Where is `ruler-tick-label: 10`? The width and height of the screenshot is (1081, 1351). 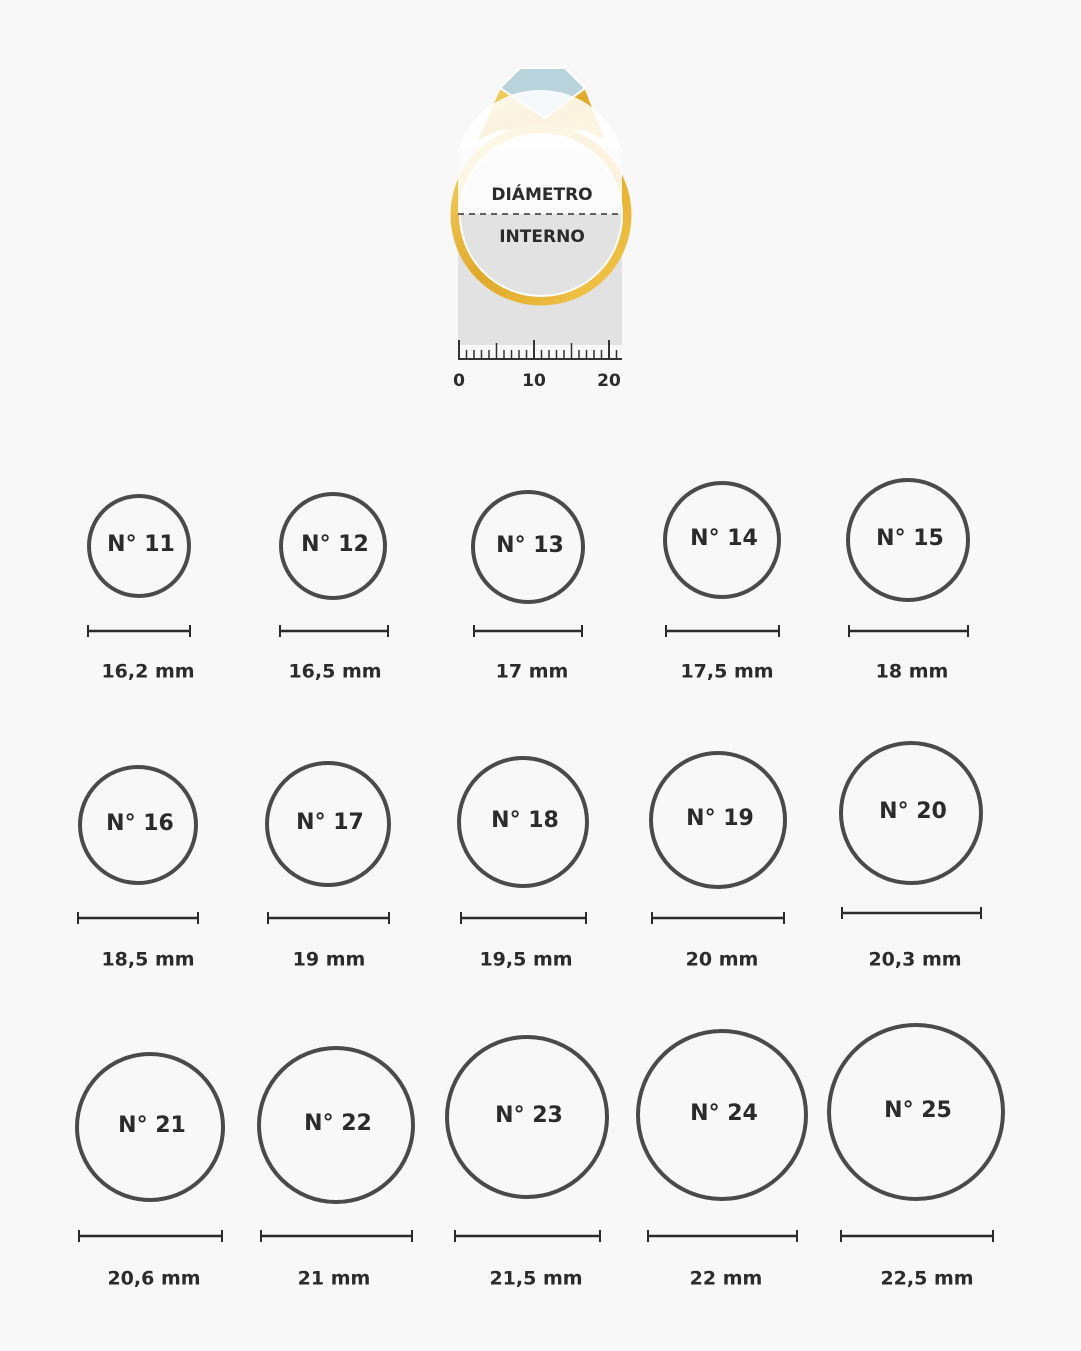 ruler-tick-label: 10 is located at coordinates (534, 381).